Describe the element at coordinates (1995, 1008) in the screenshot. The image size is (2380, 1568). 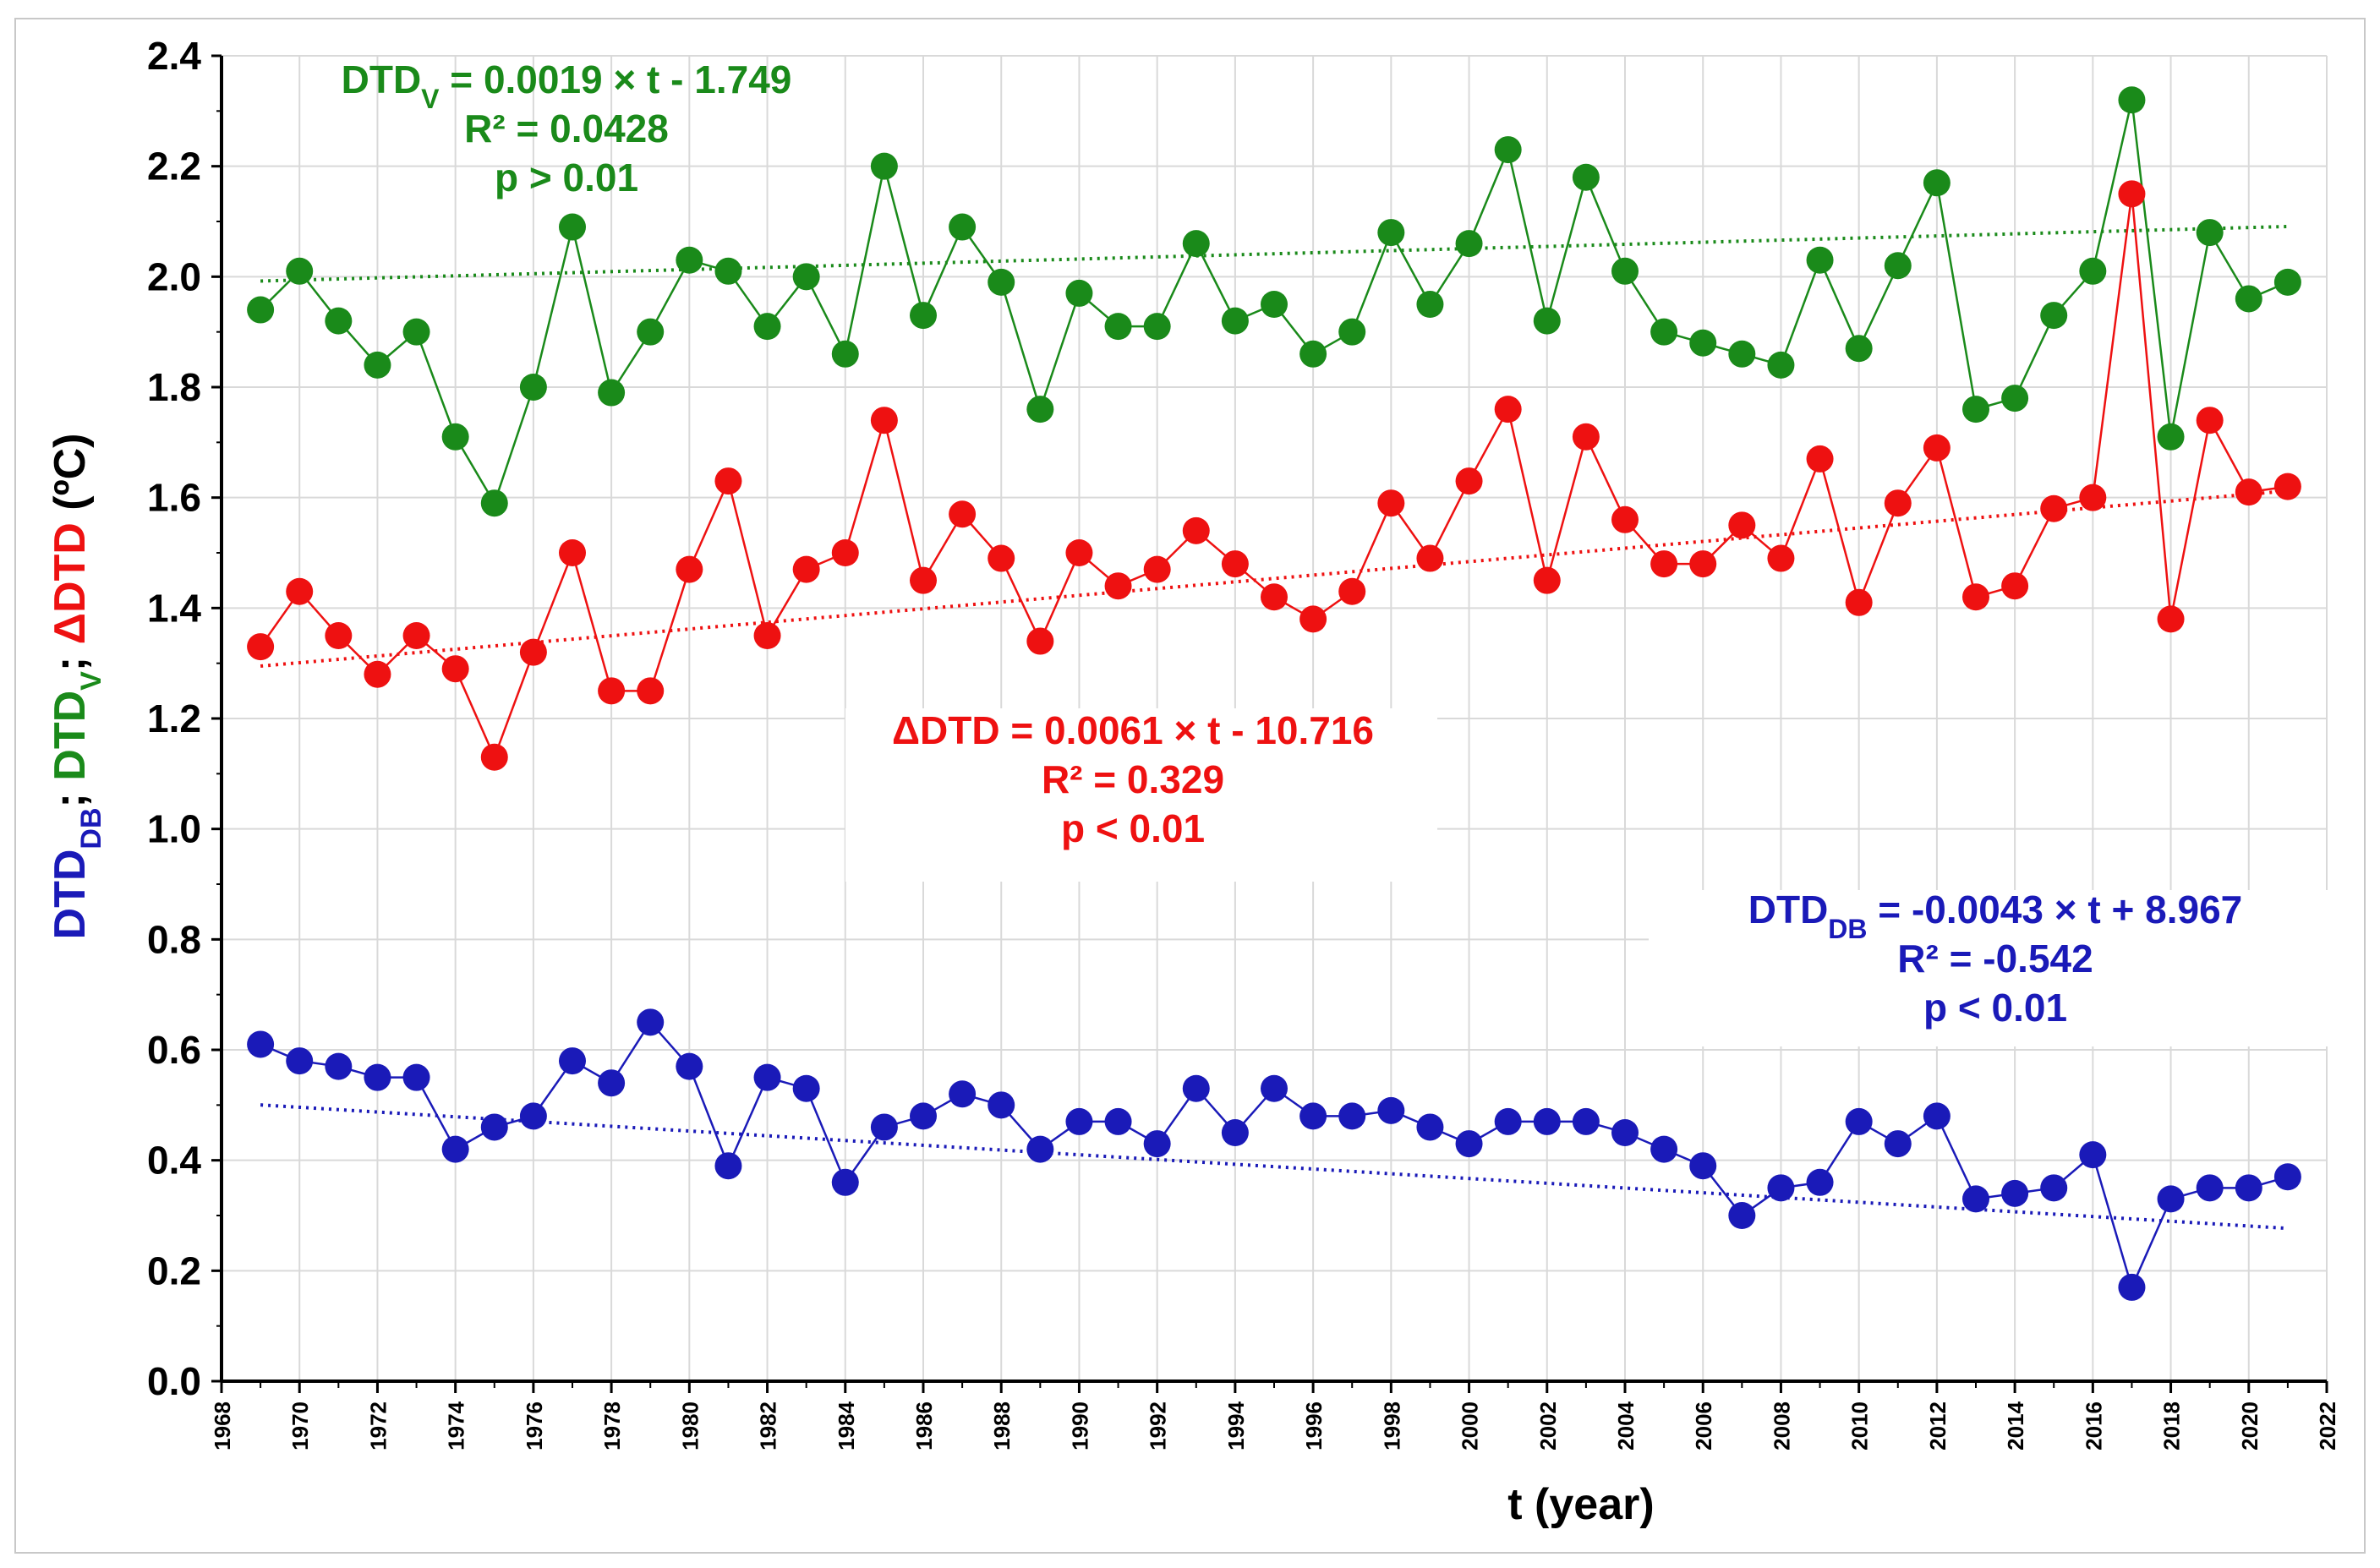
I see `p-value-text: p < 0.01` at that location.